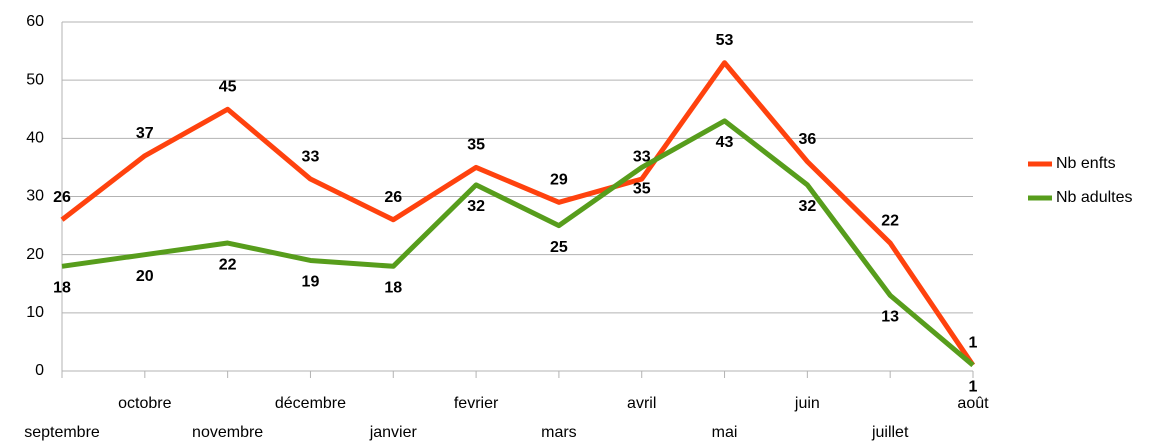 The image size is (1158, 443). I want to click on x-tick-label: fevrier, so click(476, 403).